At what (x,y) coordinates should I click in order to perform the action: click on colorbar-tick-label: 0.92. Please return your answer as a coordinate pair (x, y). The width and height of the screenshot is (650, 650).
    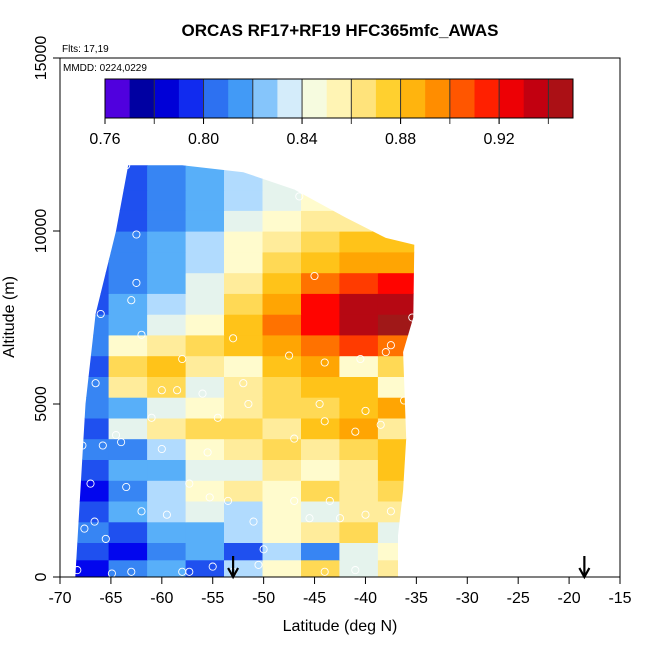
    Looking at the image, I should click on (499, 139).